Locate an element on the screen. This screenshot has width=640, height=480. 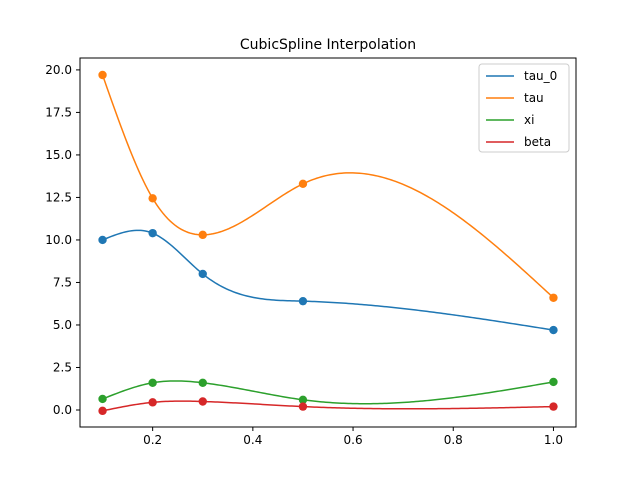
y-tick-label: 12.5 is located at coordinates (58, 197).